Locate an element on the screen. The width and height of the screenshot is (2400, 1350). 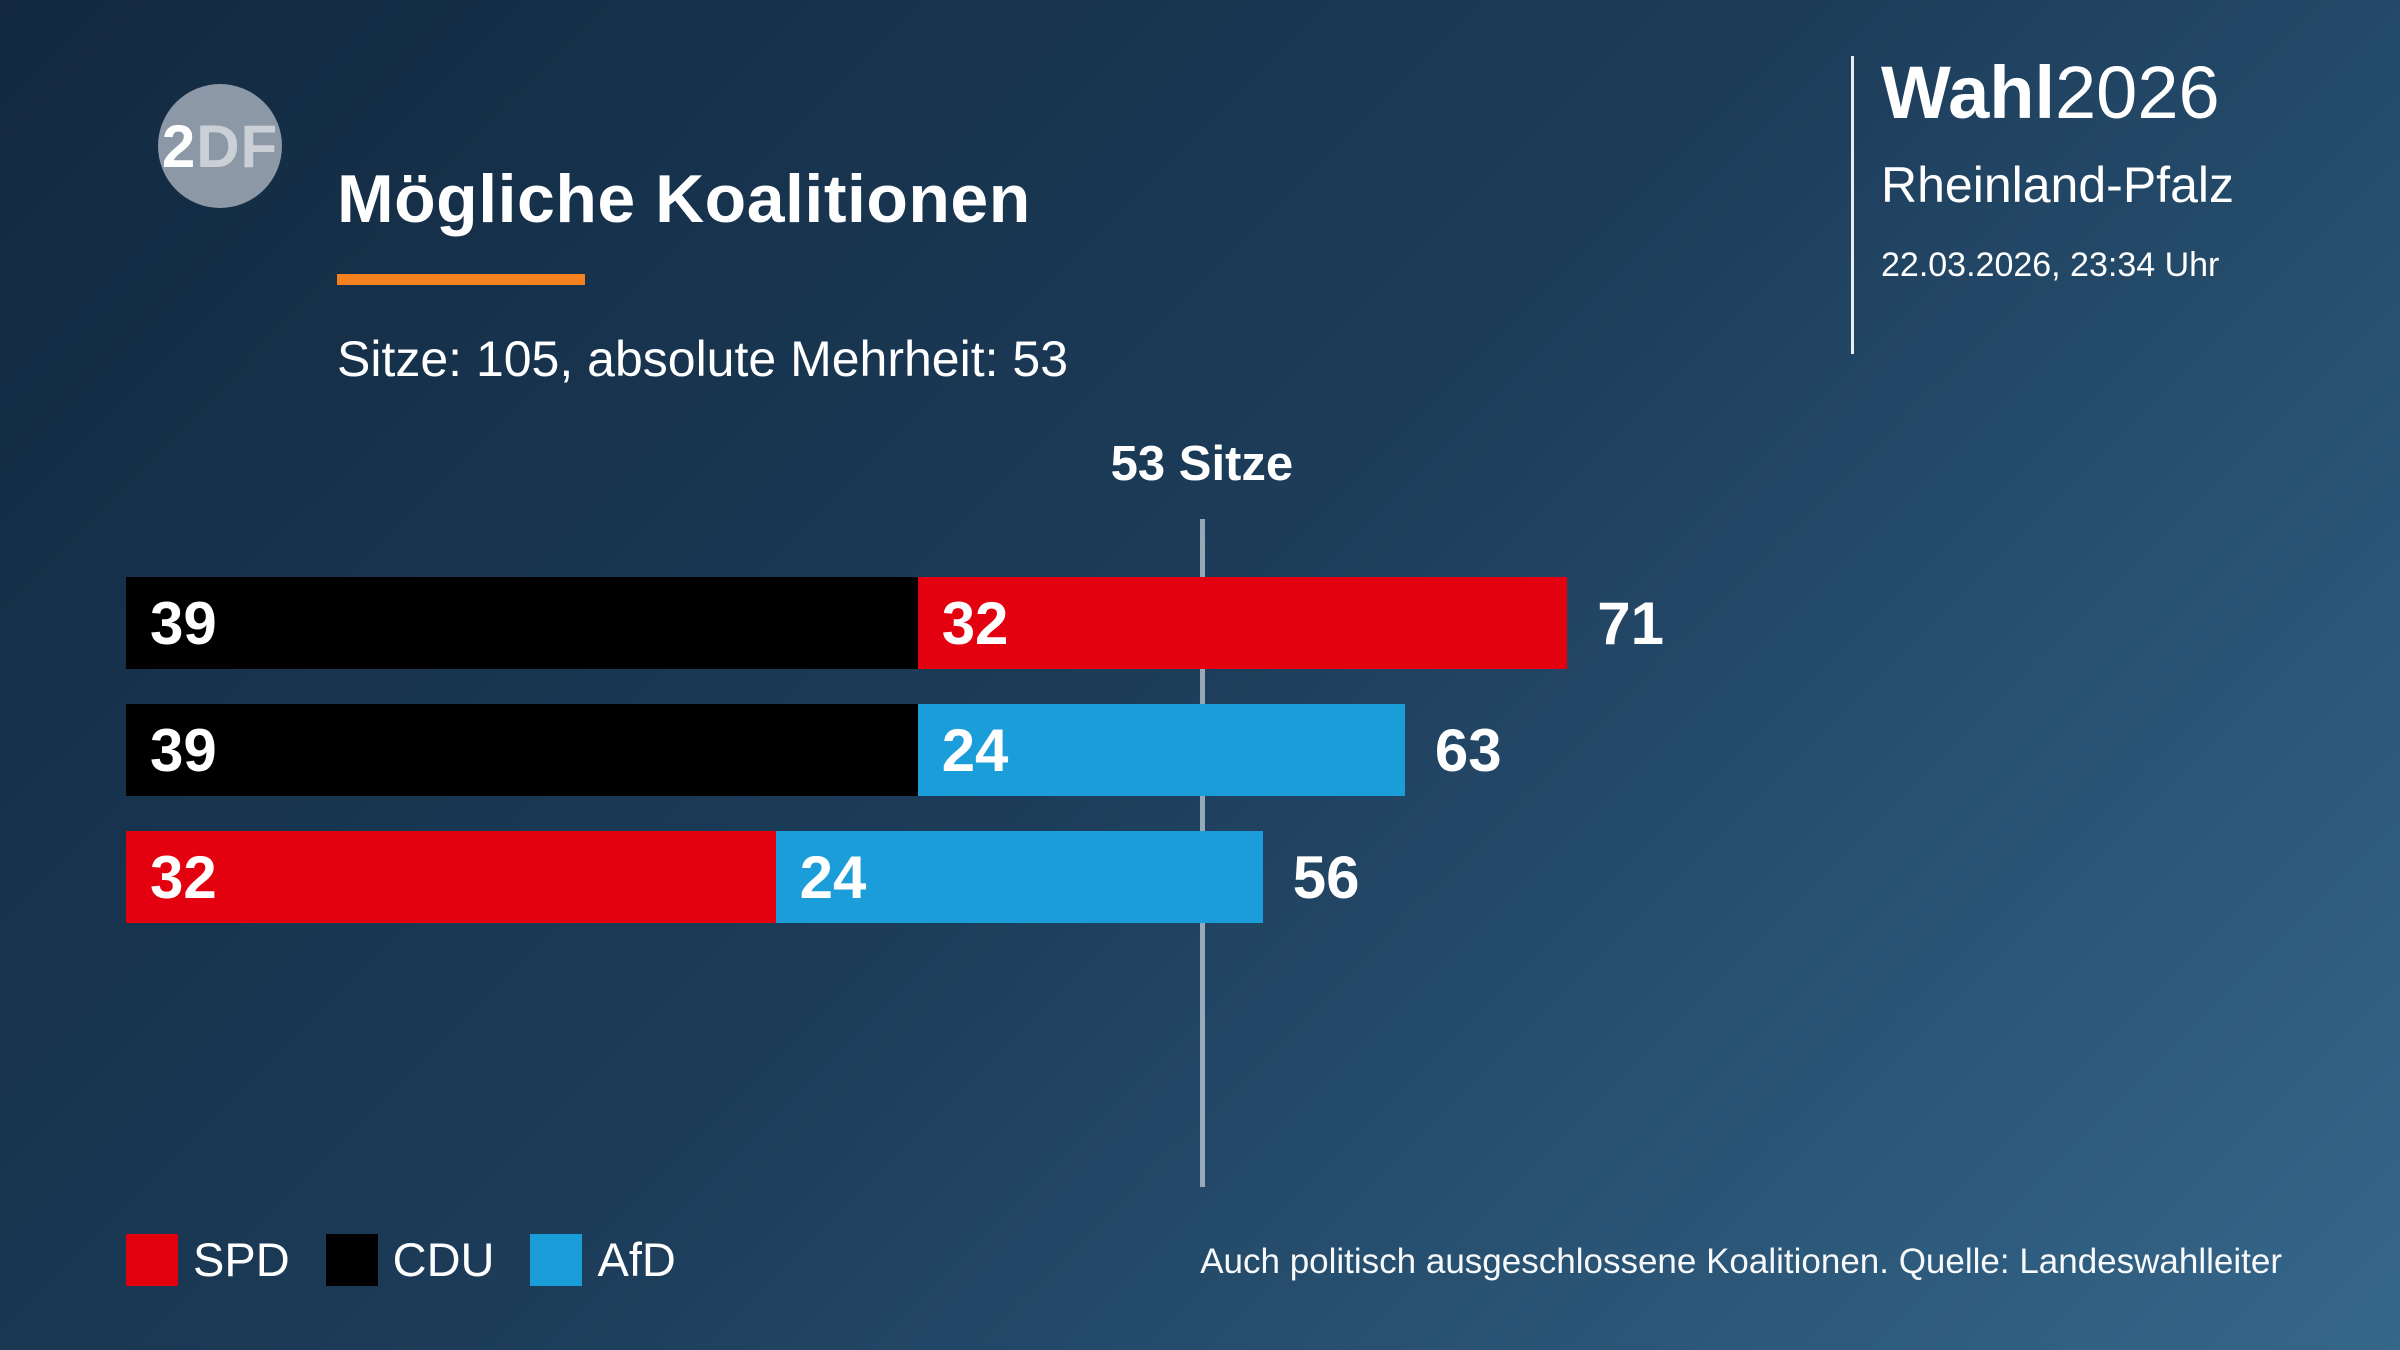
legend-item-afd: AfD is located at coordinates (603, 1259).